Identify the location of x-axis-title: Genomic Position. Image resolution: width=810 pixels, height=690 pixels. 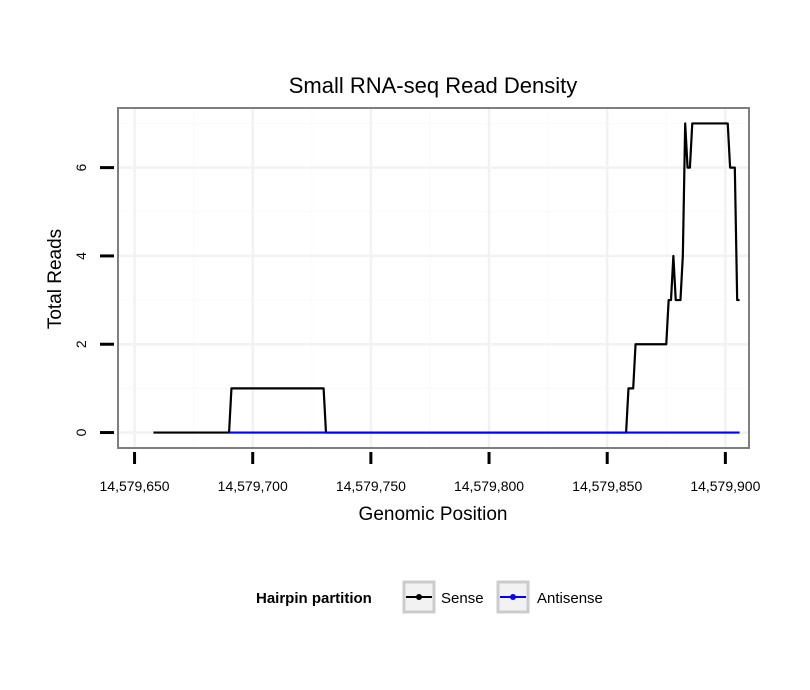
(433, 514).